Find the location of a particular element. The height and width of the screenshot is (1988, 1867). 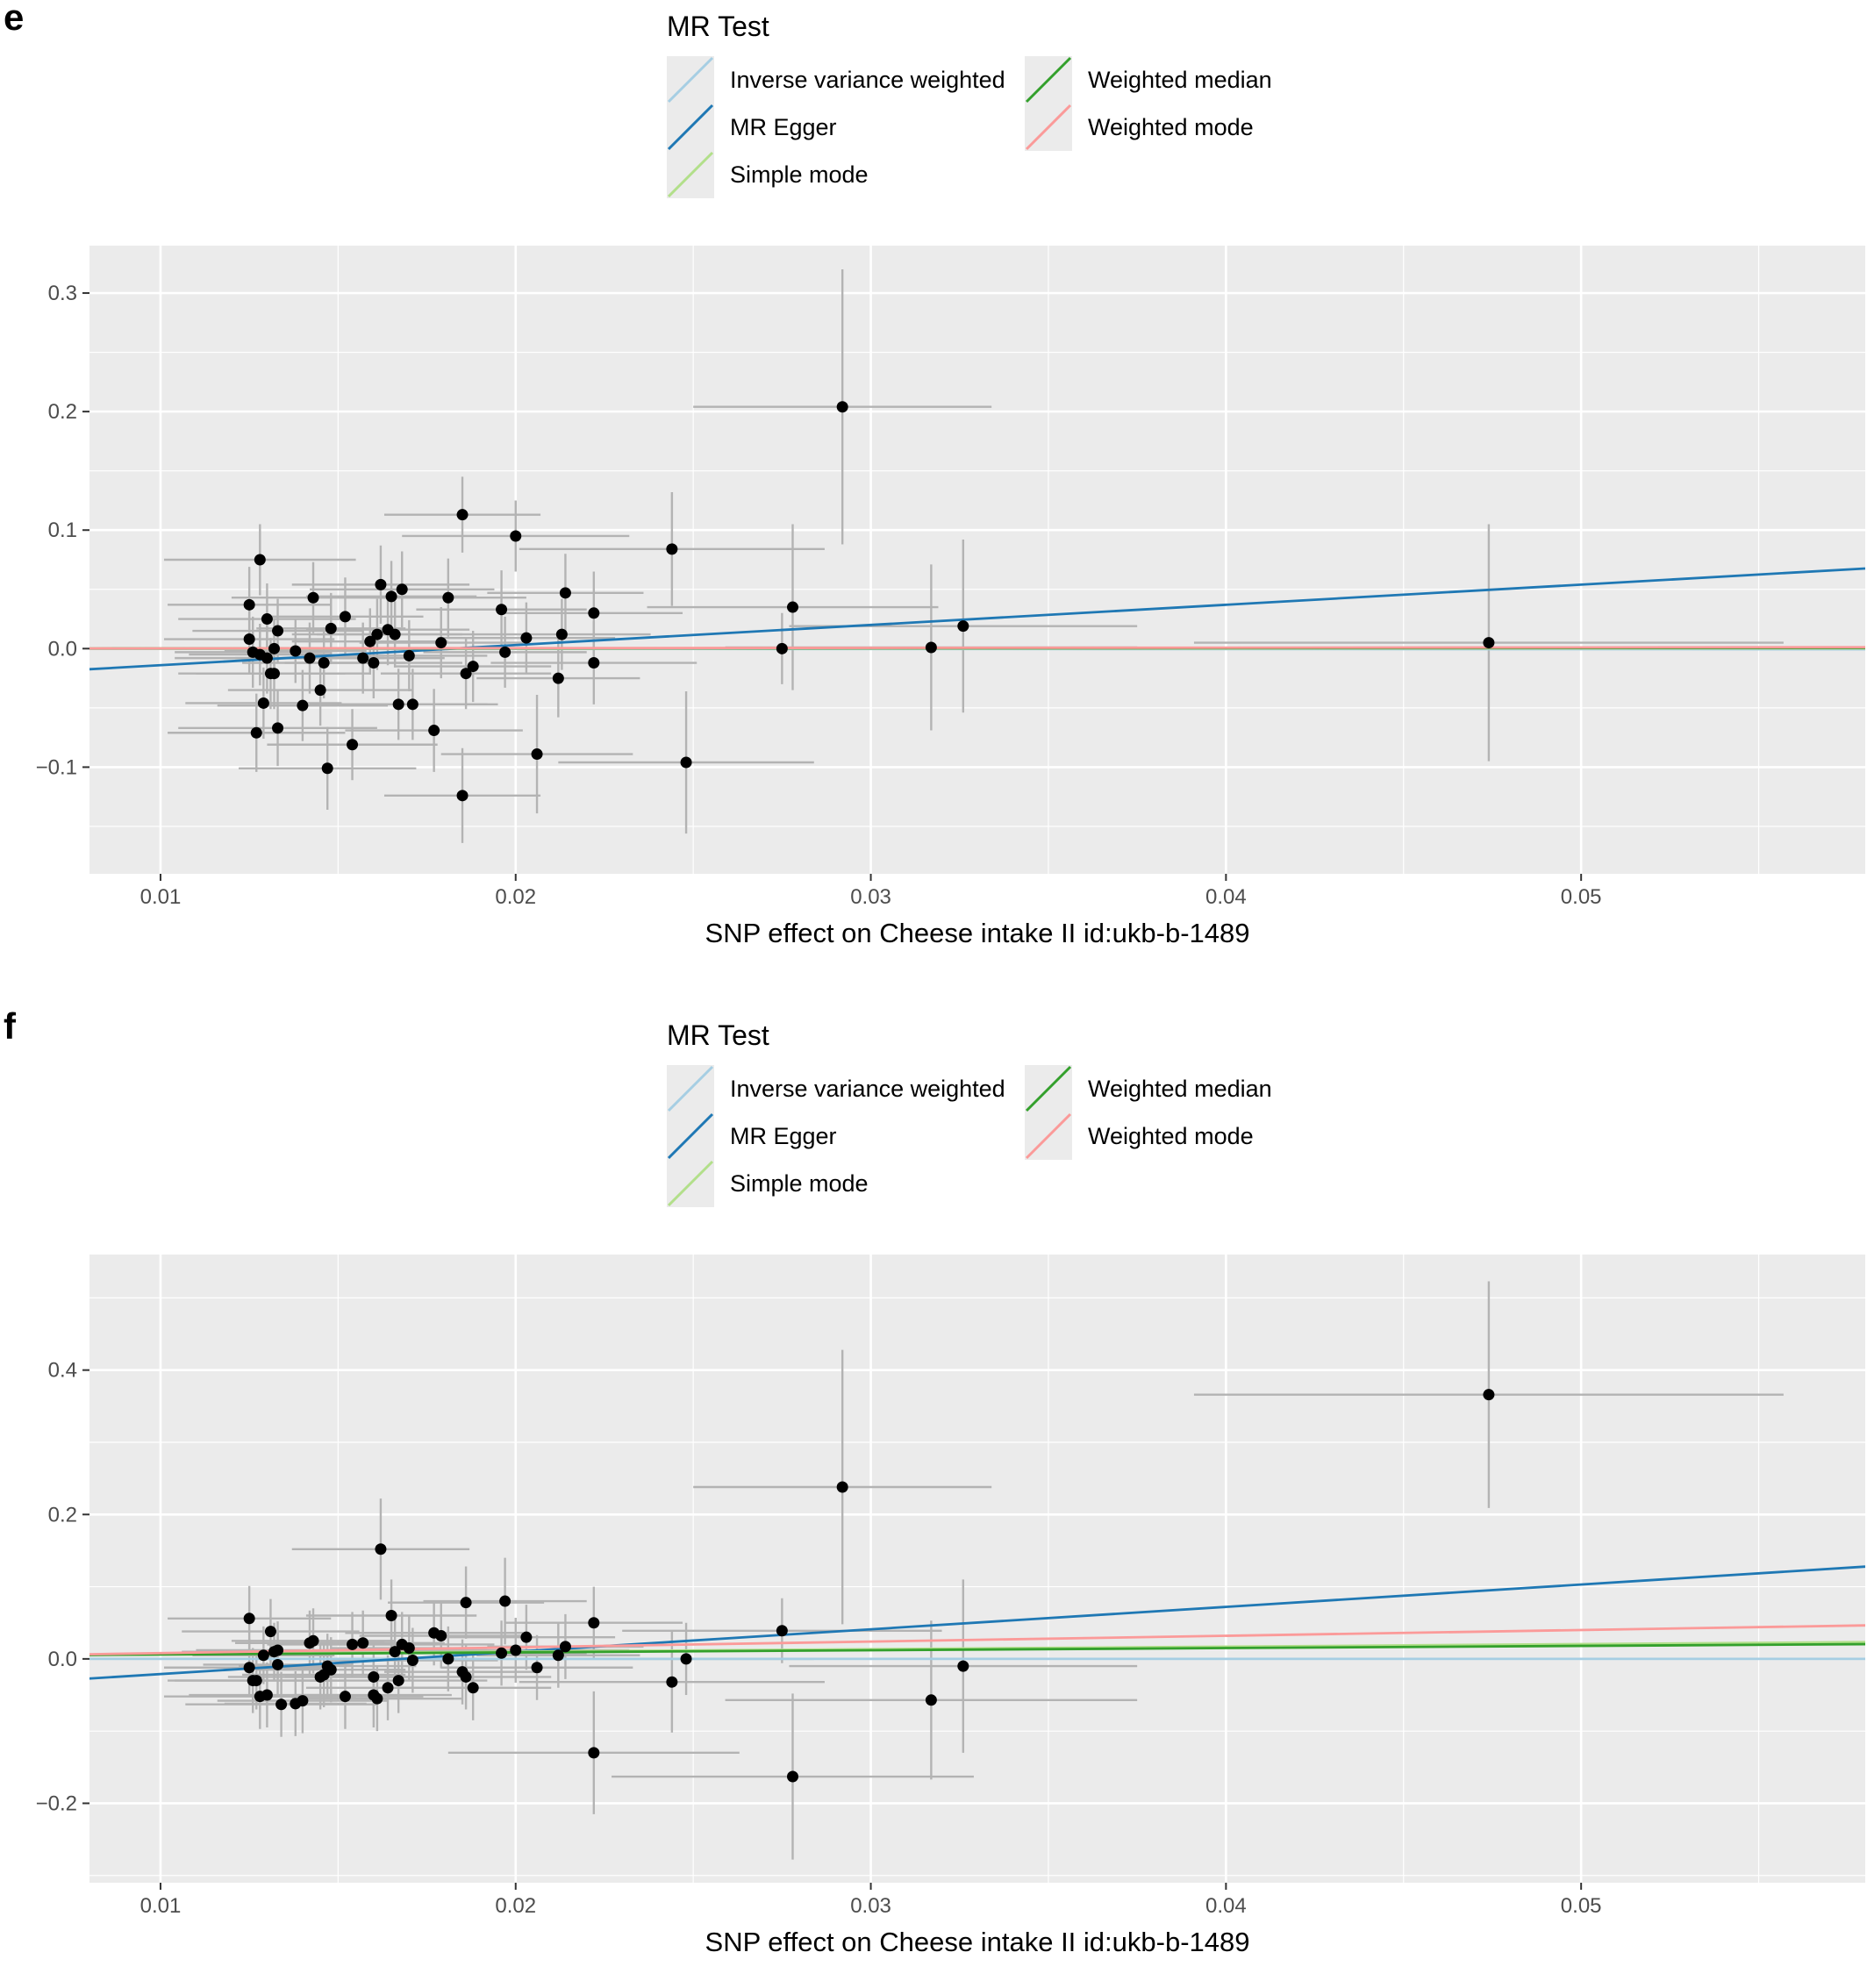

x-tick-label: 0.04 is located at coordinates (1226, 1906).